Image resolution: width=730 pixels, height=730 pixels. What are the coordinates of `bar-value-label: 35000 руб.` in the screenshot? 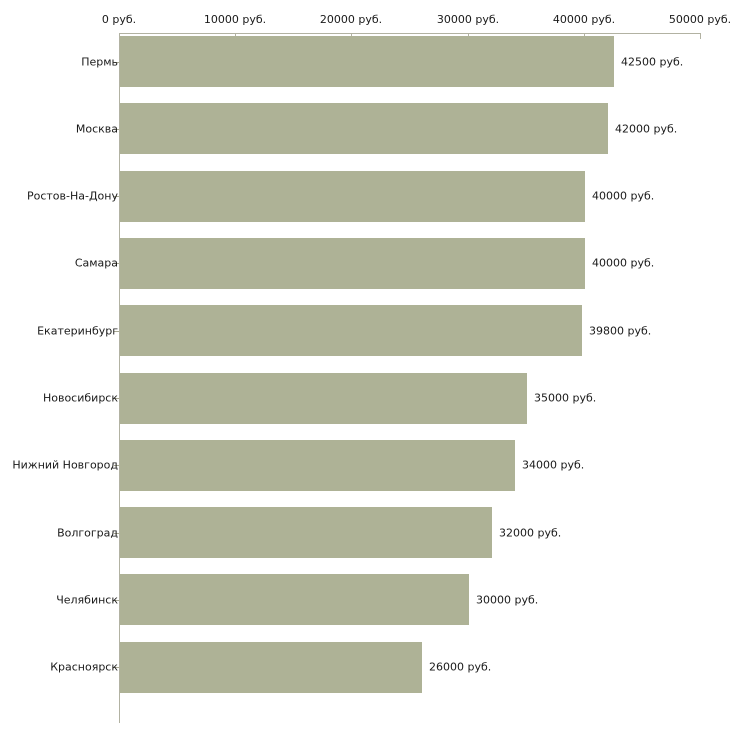 It's located at (565, 398).